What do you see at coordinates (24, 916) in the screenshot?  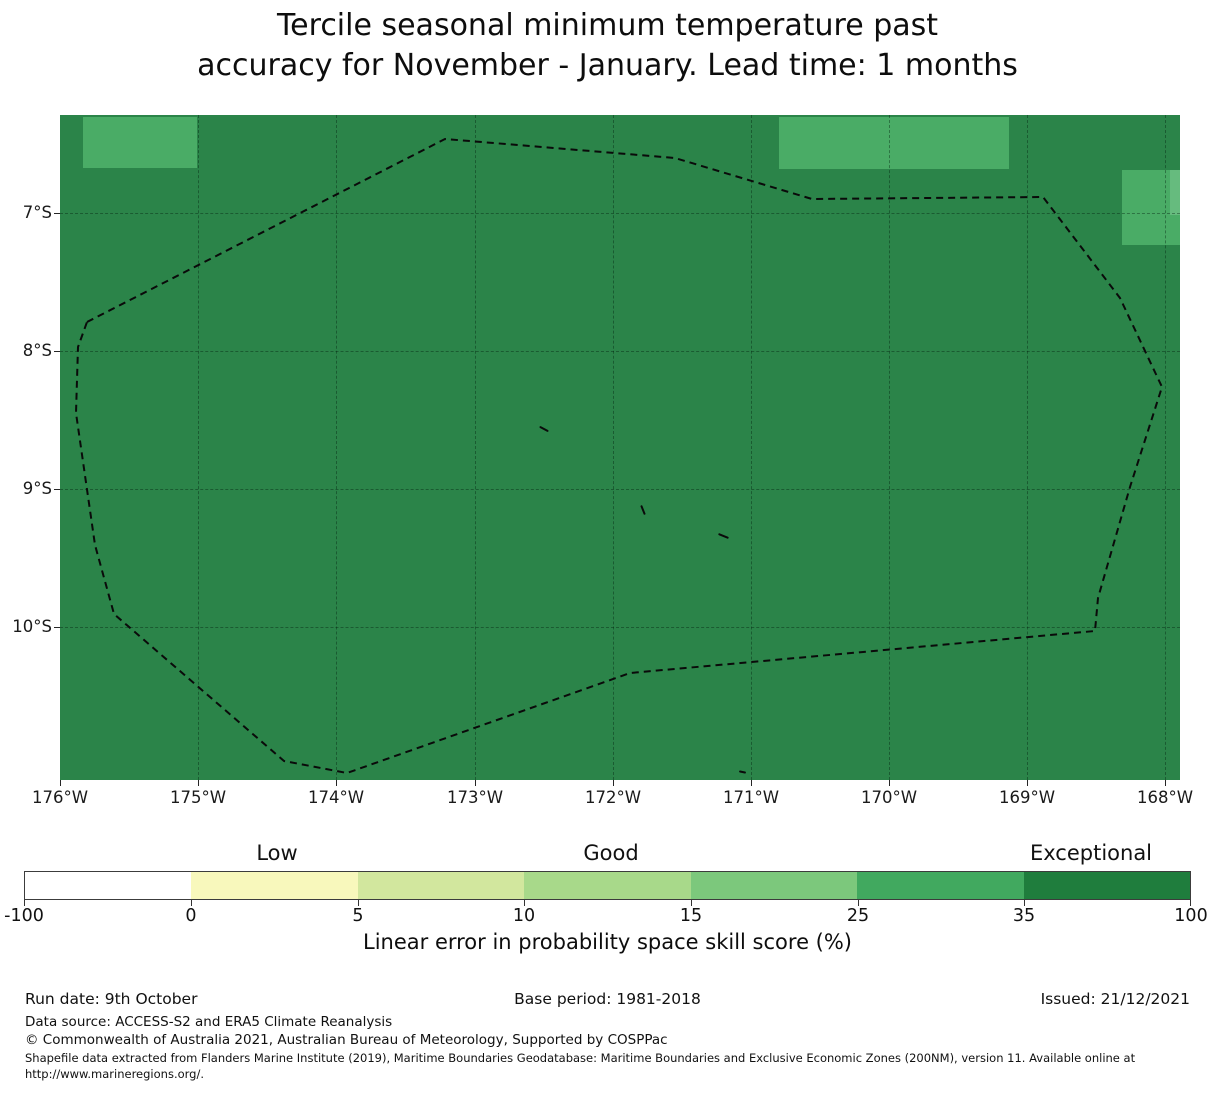 I see `colorbar-tick-label: -100` at bounding box center [24, 916].